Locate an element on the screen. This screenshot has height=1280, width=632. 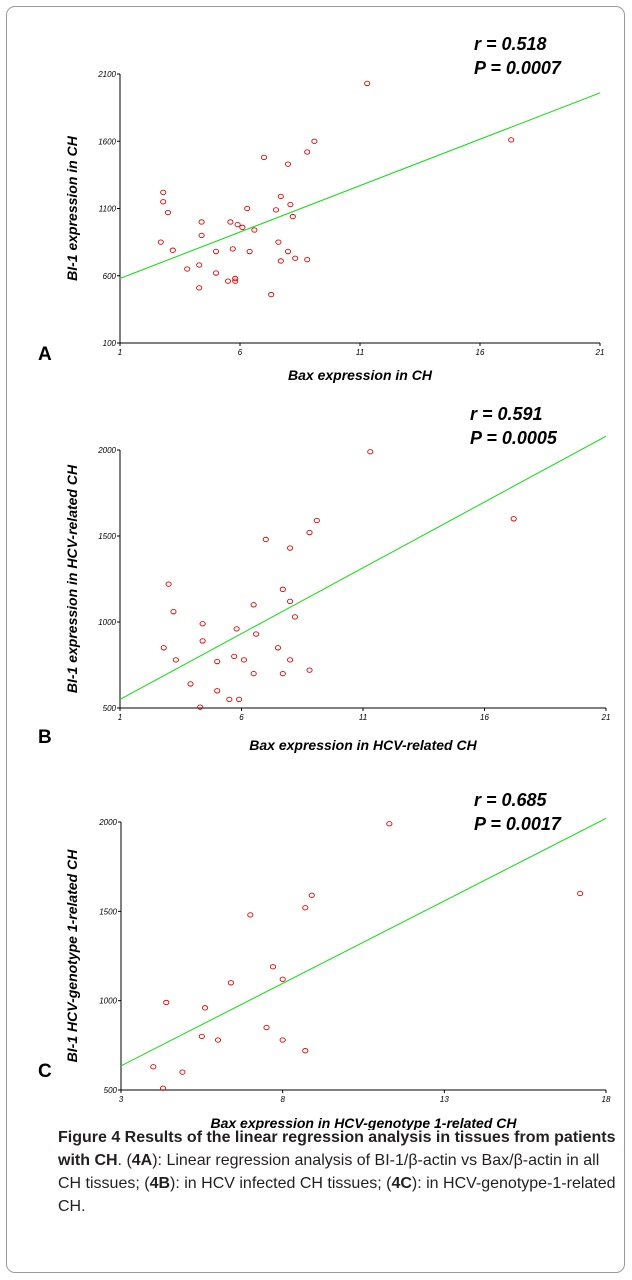
stat-p: P = 0.0005 is located at coordinates (514, 438).